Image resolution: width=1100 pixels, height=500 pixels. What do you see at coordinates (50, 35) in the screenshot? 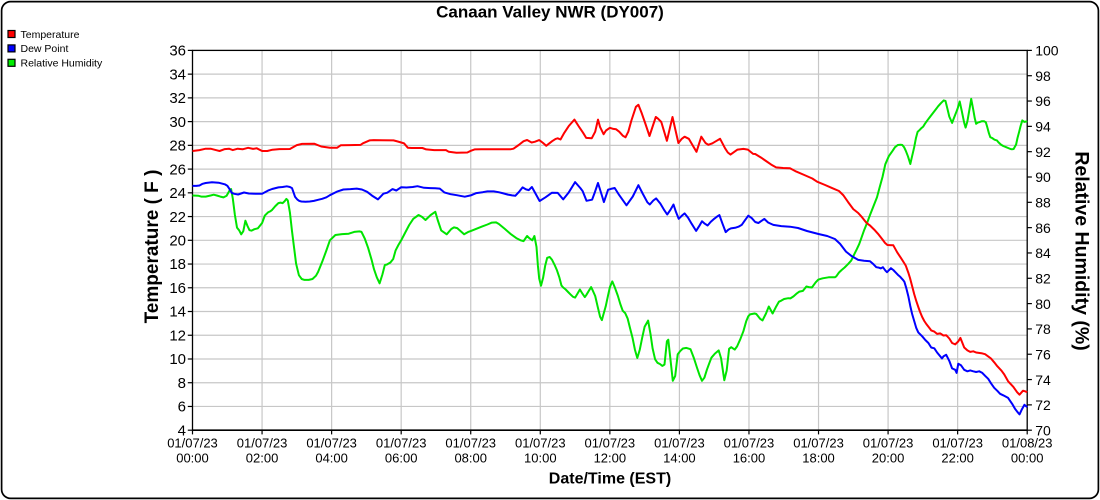
I see `svg-text: Temperature` at bounding box center [50, 35].